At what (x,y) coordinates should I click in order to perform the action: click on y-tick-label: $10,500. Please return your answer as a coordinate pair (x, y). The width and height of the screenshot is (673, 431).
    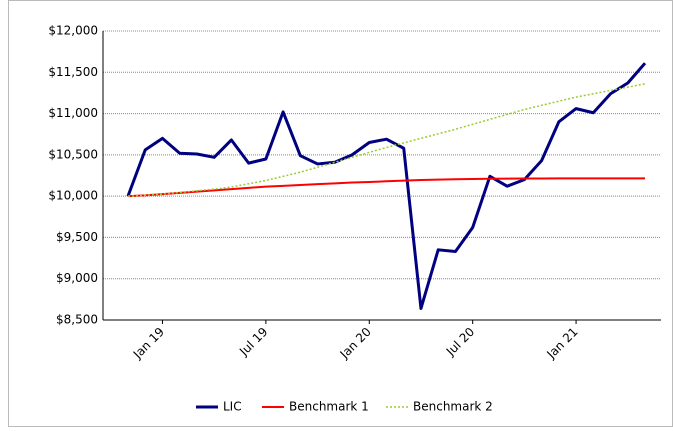
    Looking at the image, I should click on (73, 154).